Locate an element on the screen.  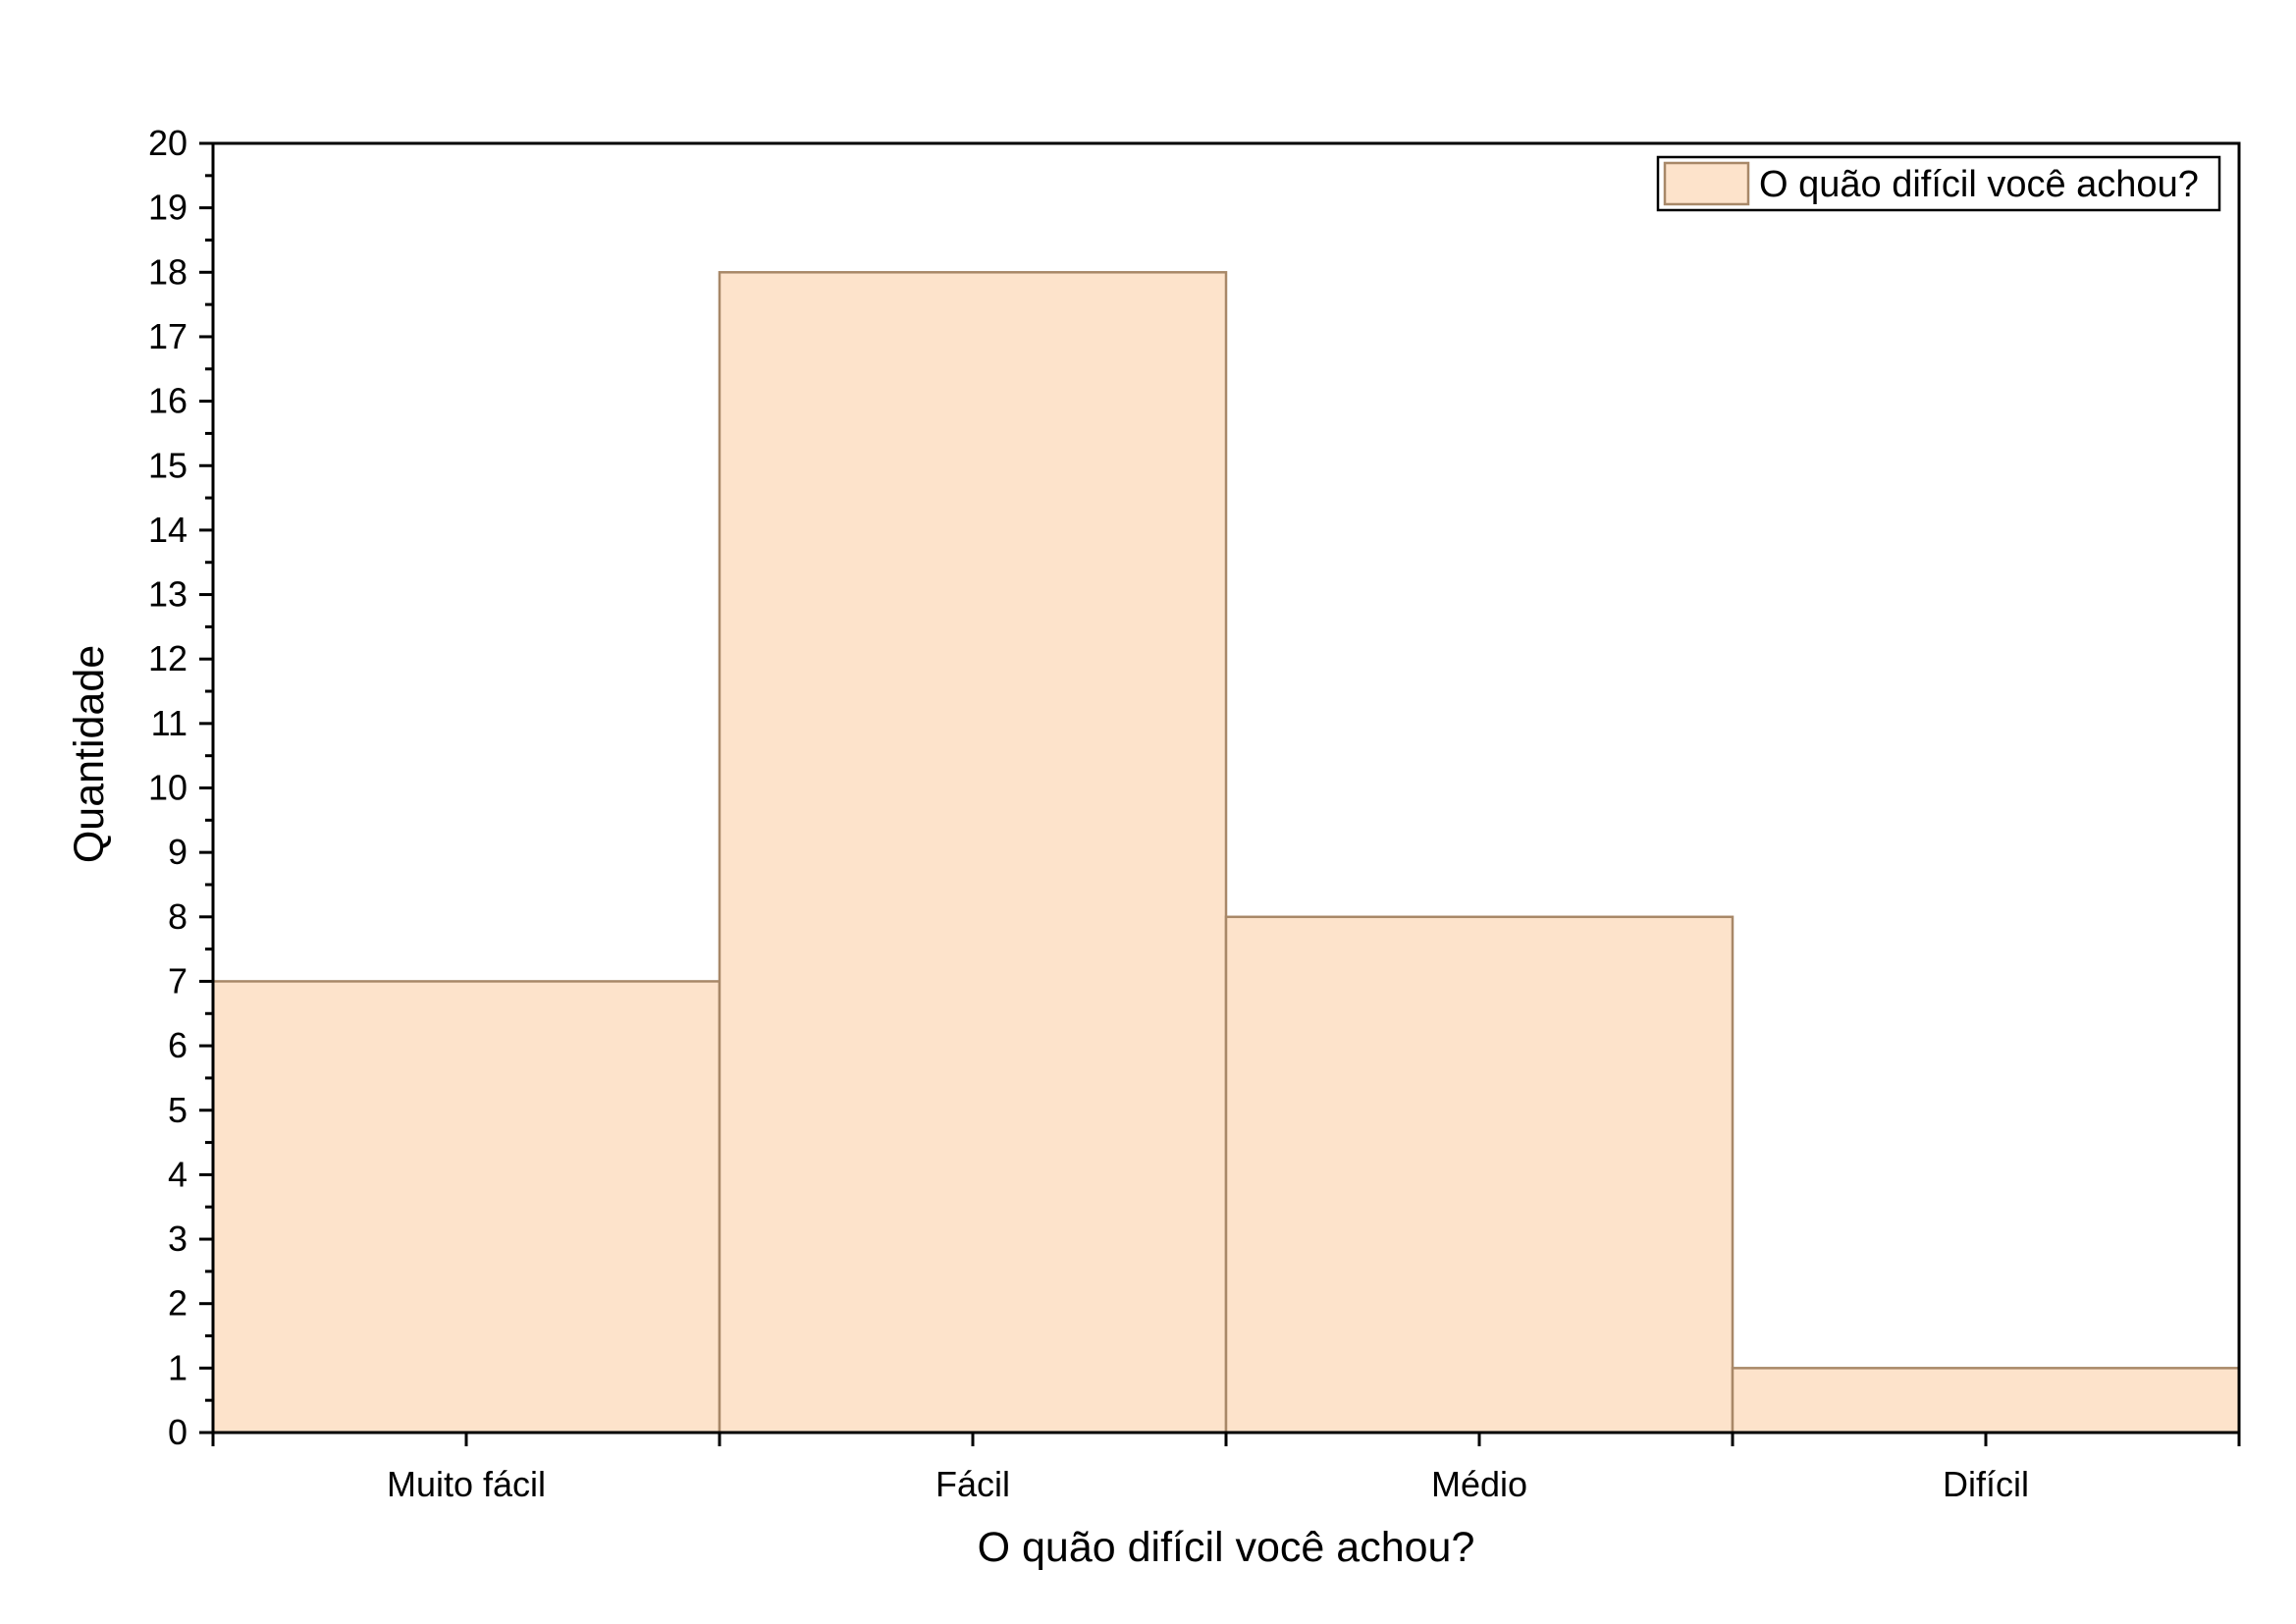
x-axis: Muito fácil Fácil Médio Difícil is located at coordinates (1226, 1468).